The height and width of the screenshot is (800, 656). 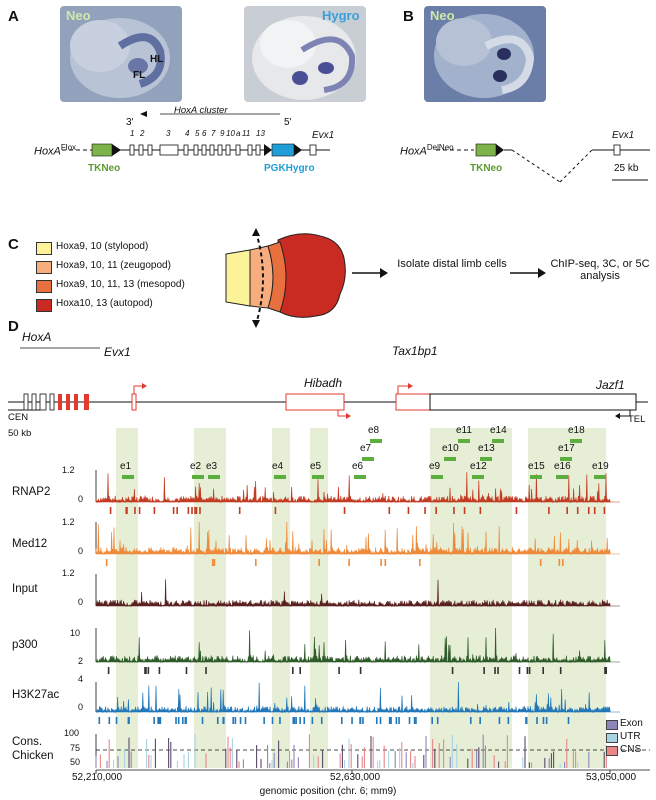 What do you see at coordinates (27, 742) in the screenshot?
I see `track-label-cons: Cons.` at bounding box center [27, 742].